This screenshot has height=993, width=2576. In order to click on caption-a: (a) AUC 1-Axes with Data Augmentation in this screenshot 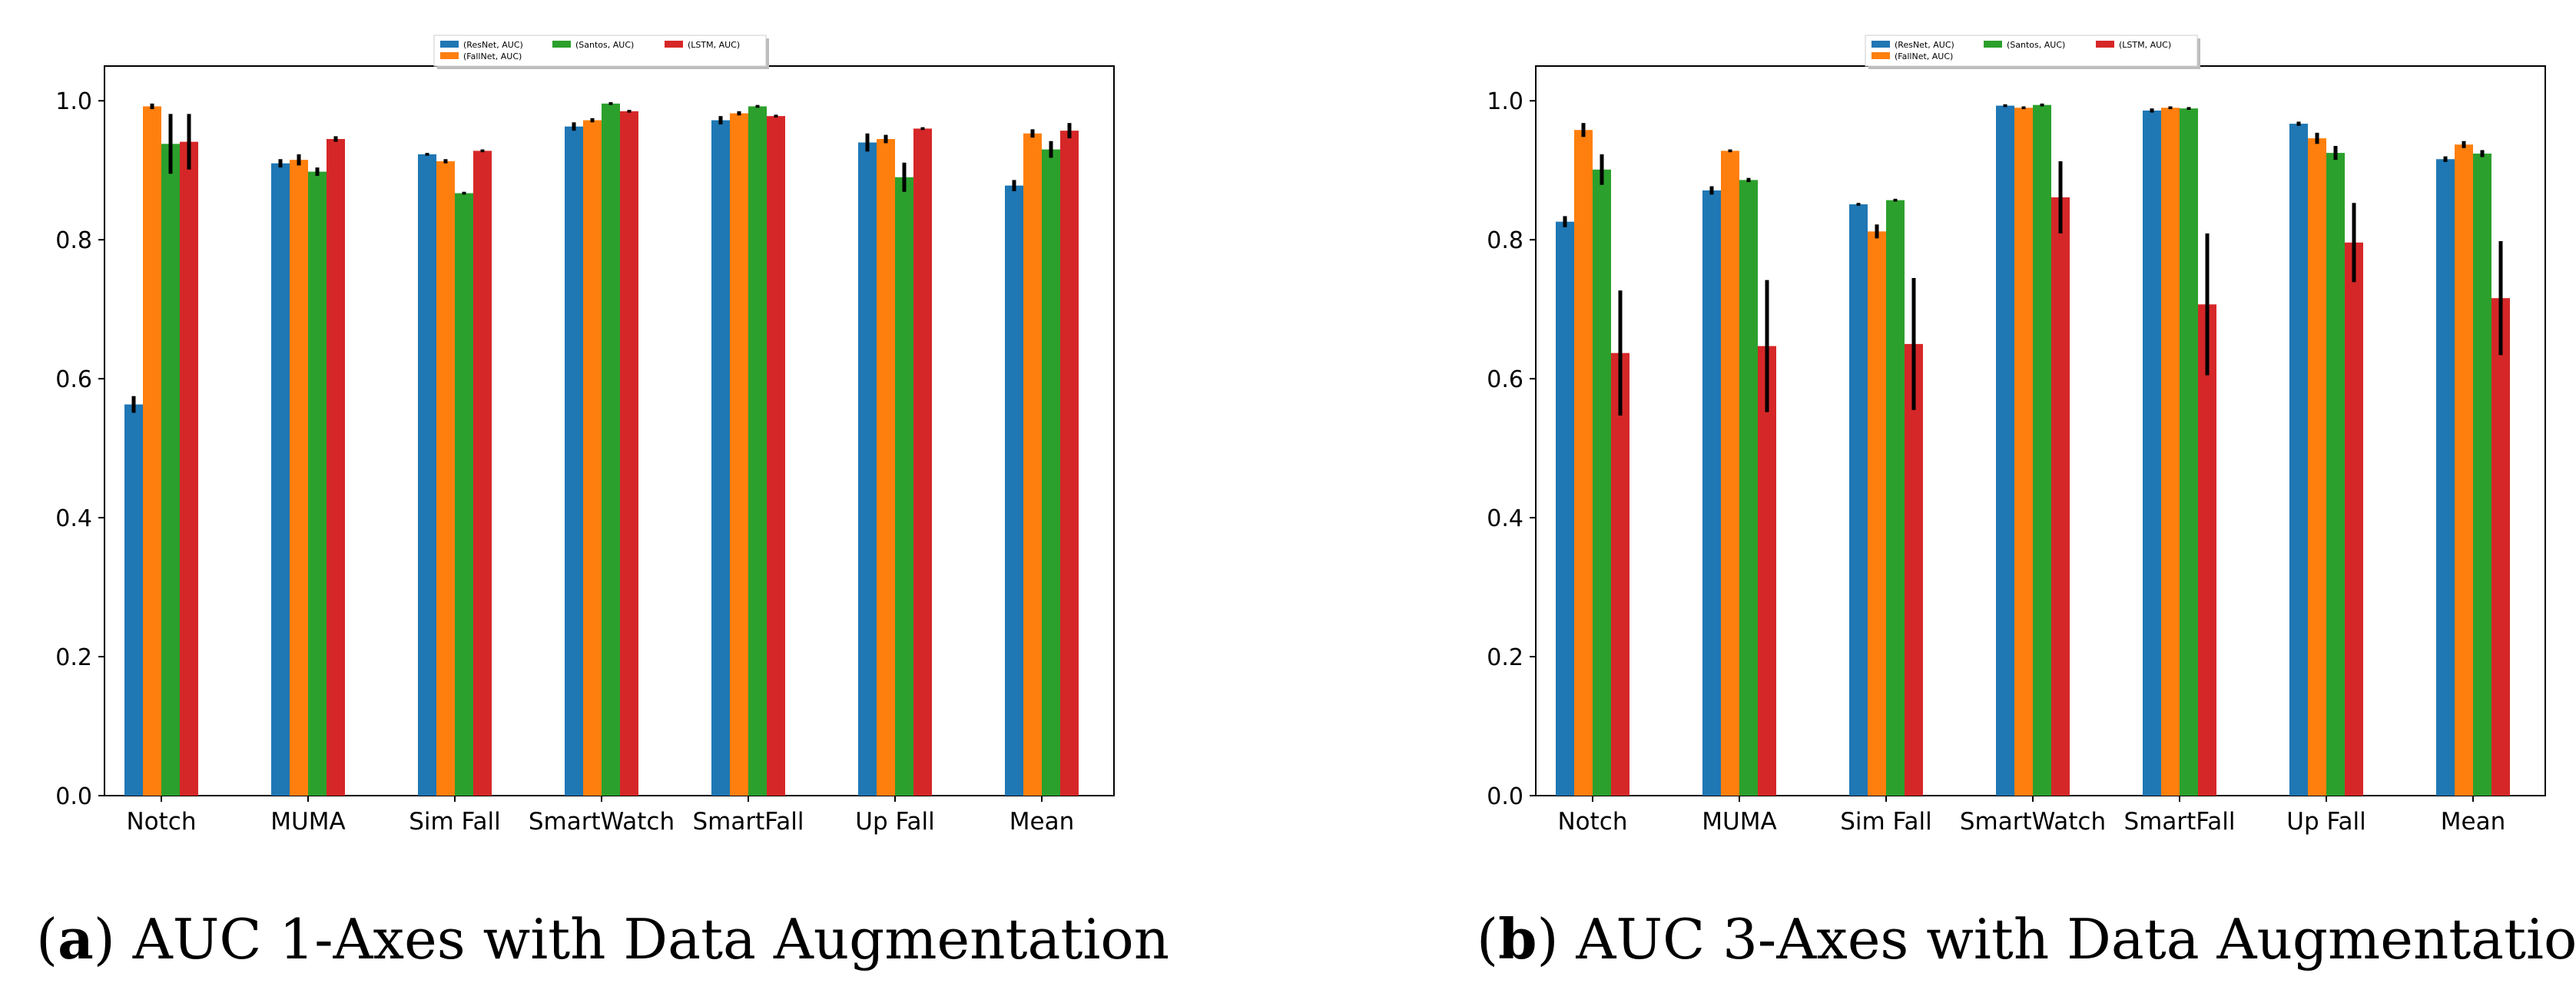, I will do `click(603, 938)`.